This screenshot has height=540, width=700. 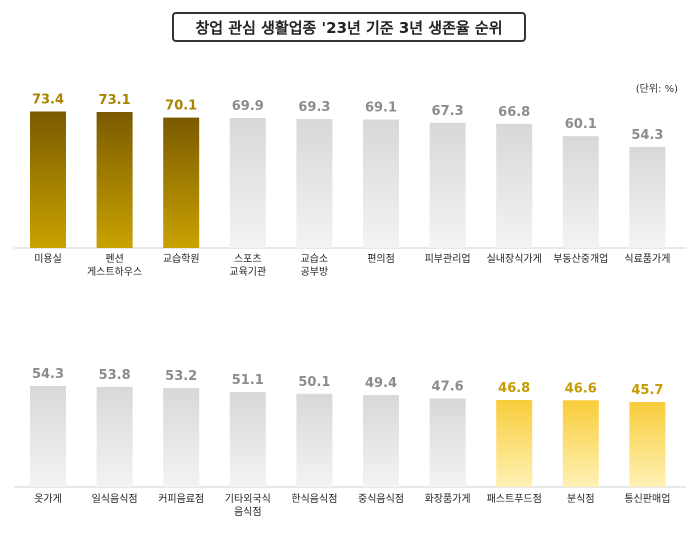 I want to click on category-label-1-6-1: 편의점, so click(x=381, y=259).